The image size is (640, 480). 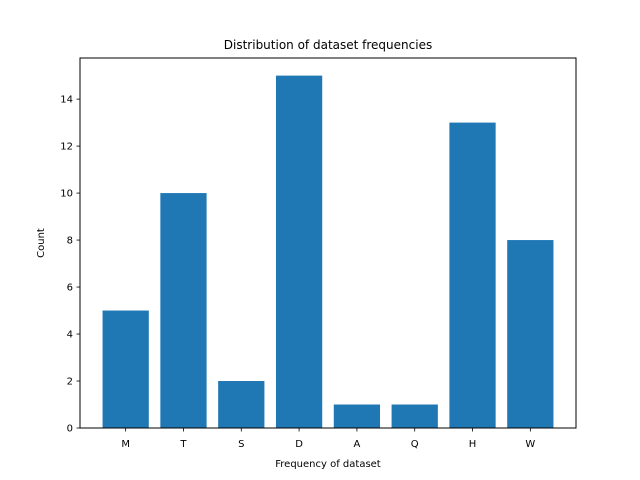 What do you see at coordinates (70, 382) in the screenshot?
I see `y-tick-label: 2` at bounding box center [70, 382].